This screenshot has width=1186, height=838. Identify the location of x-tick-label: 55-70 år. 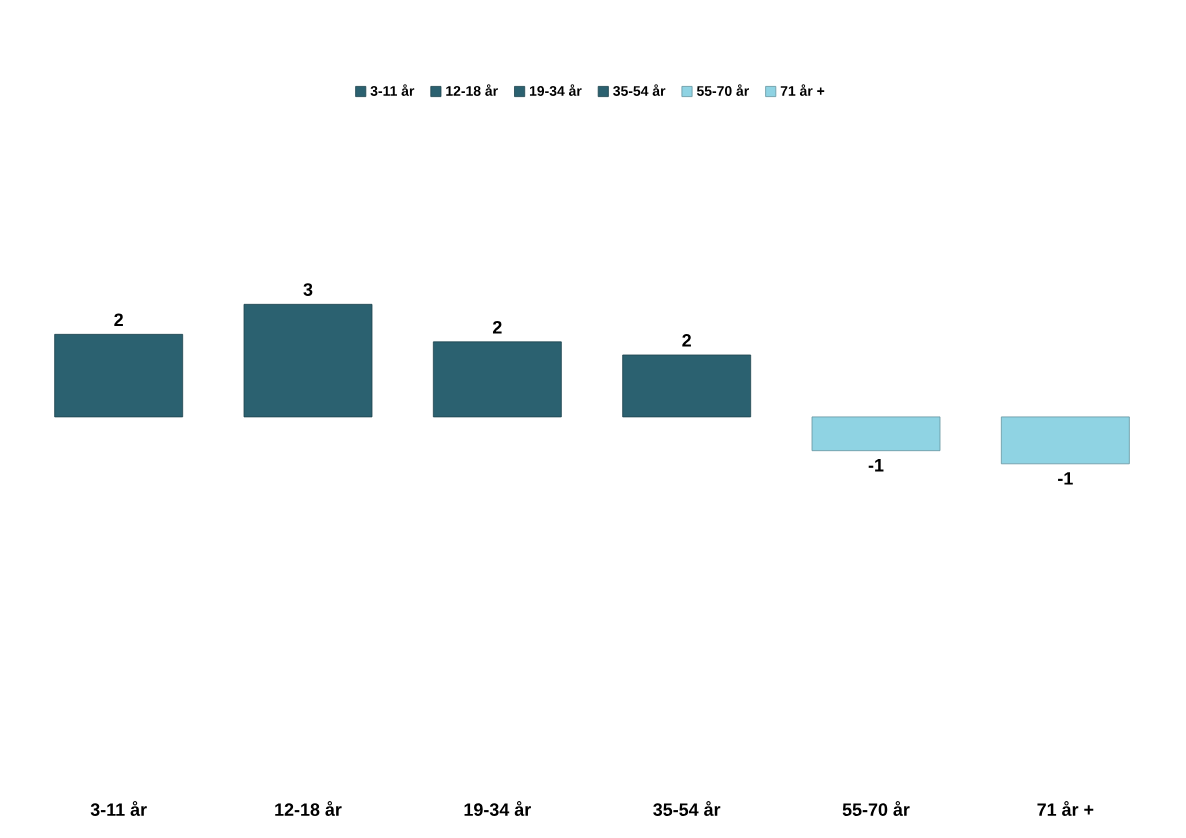
(876, 808).